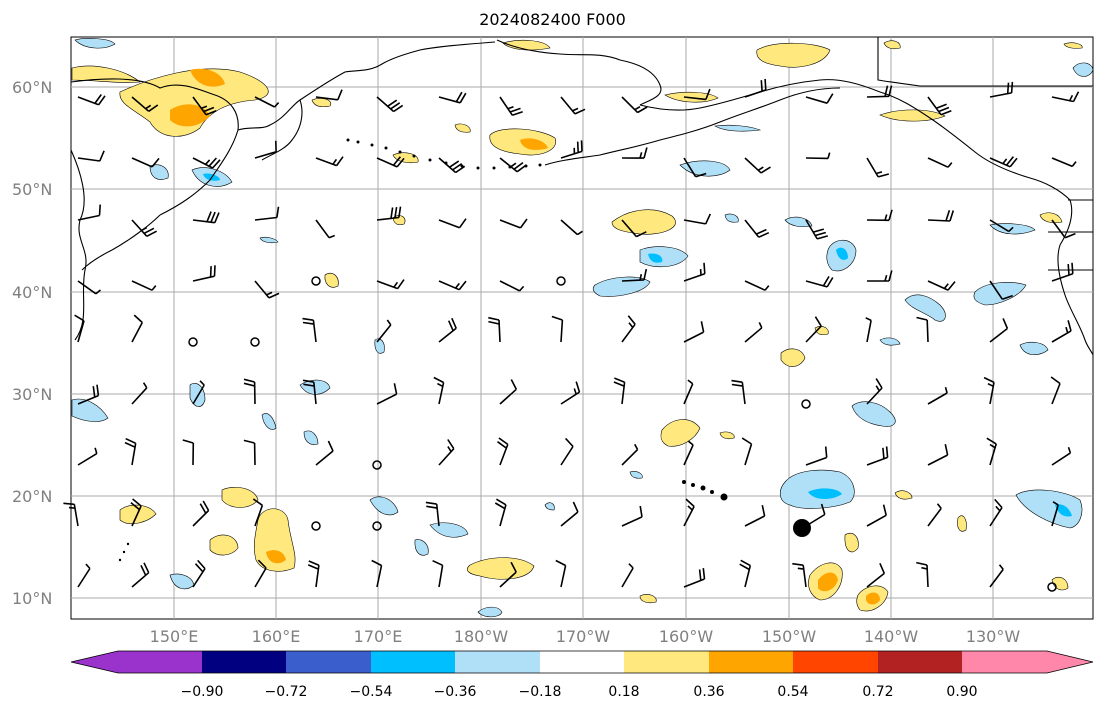  I want to click on colorbar-tick: 0.36, so click(708, 692).